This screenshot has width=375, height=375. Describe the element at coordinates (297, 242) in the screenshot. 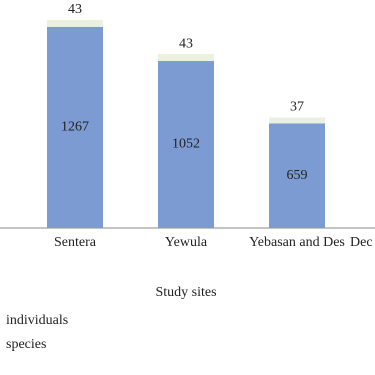

I see `x-tick-label: Yebasan and Des` at that location.